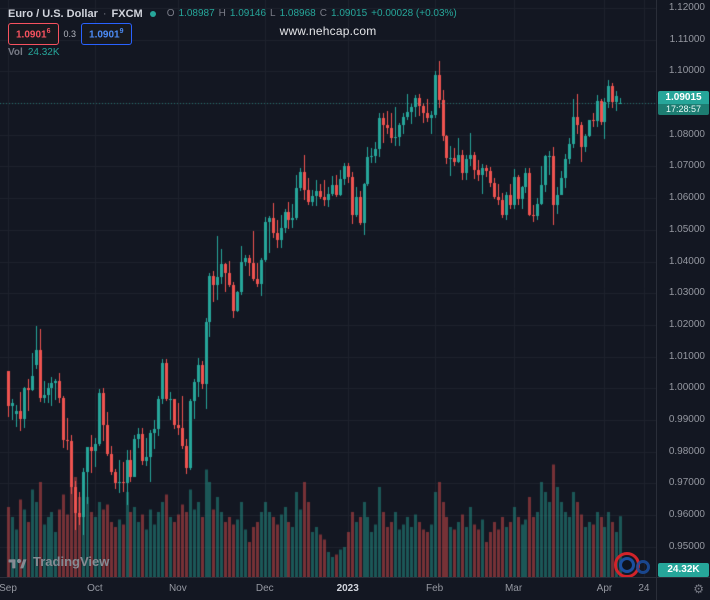  I want to click on last-price-badge: 1.09015 17:28:57, so click(683, 102).